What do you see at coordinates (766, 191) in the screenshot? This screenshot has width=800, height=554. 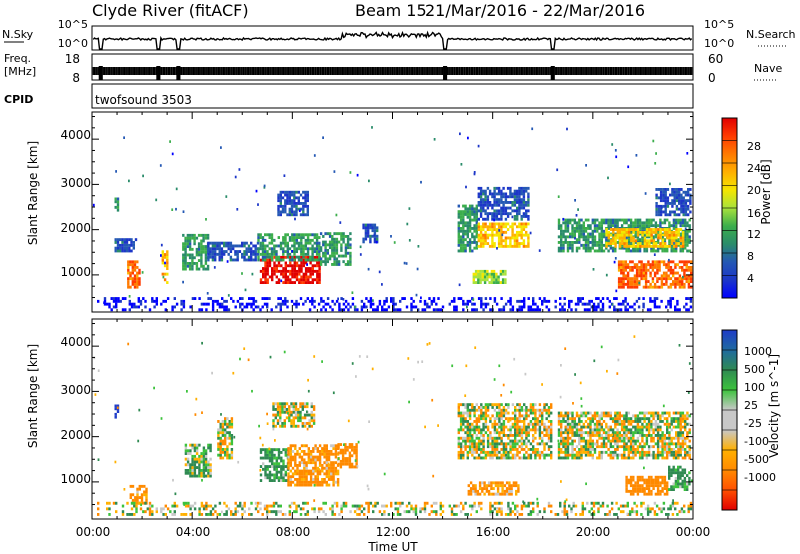 I see `power-colorbar-label: Power [dB]` at bounding box center [766, 191].